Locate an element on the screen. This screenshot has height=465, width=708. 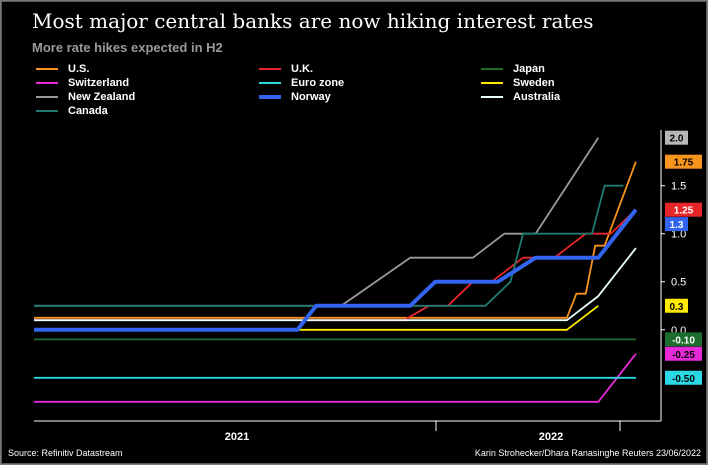
end-value-badge: -0.10 is located at coordinates (683, 339).